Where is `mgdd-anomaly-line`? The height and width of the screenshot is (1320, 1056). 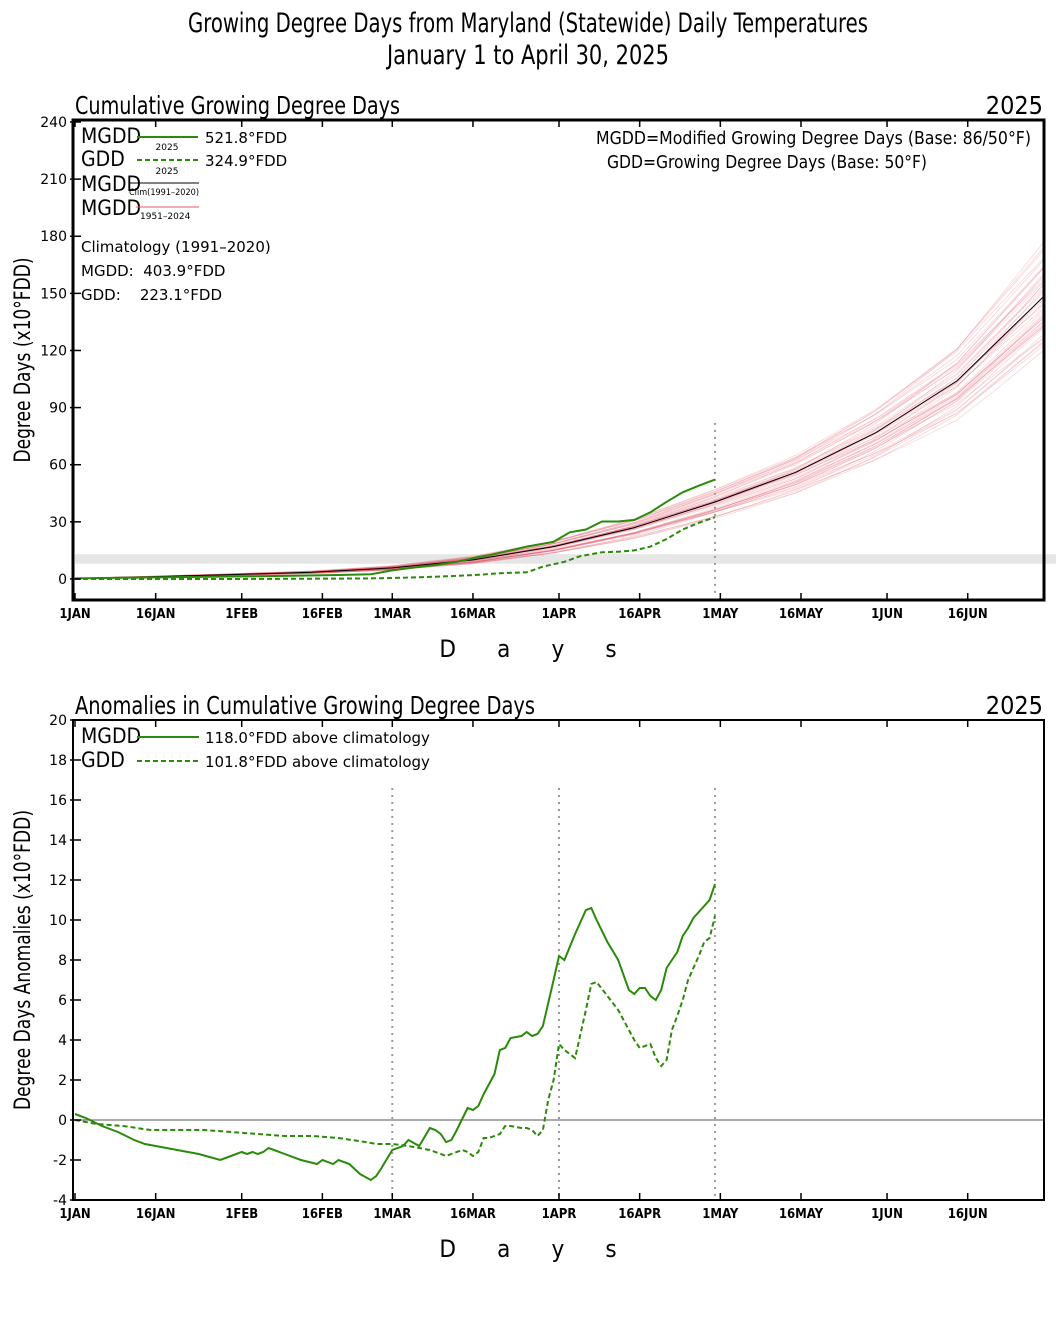 mgdd-anomaly-line is located at coordinates (395, 1032).